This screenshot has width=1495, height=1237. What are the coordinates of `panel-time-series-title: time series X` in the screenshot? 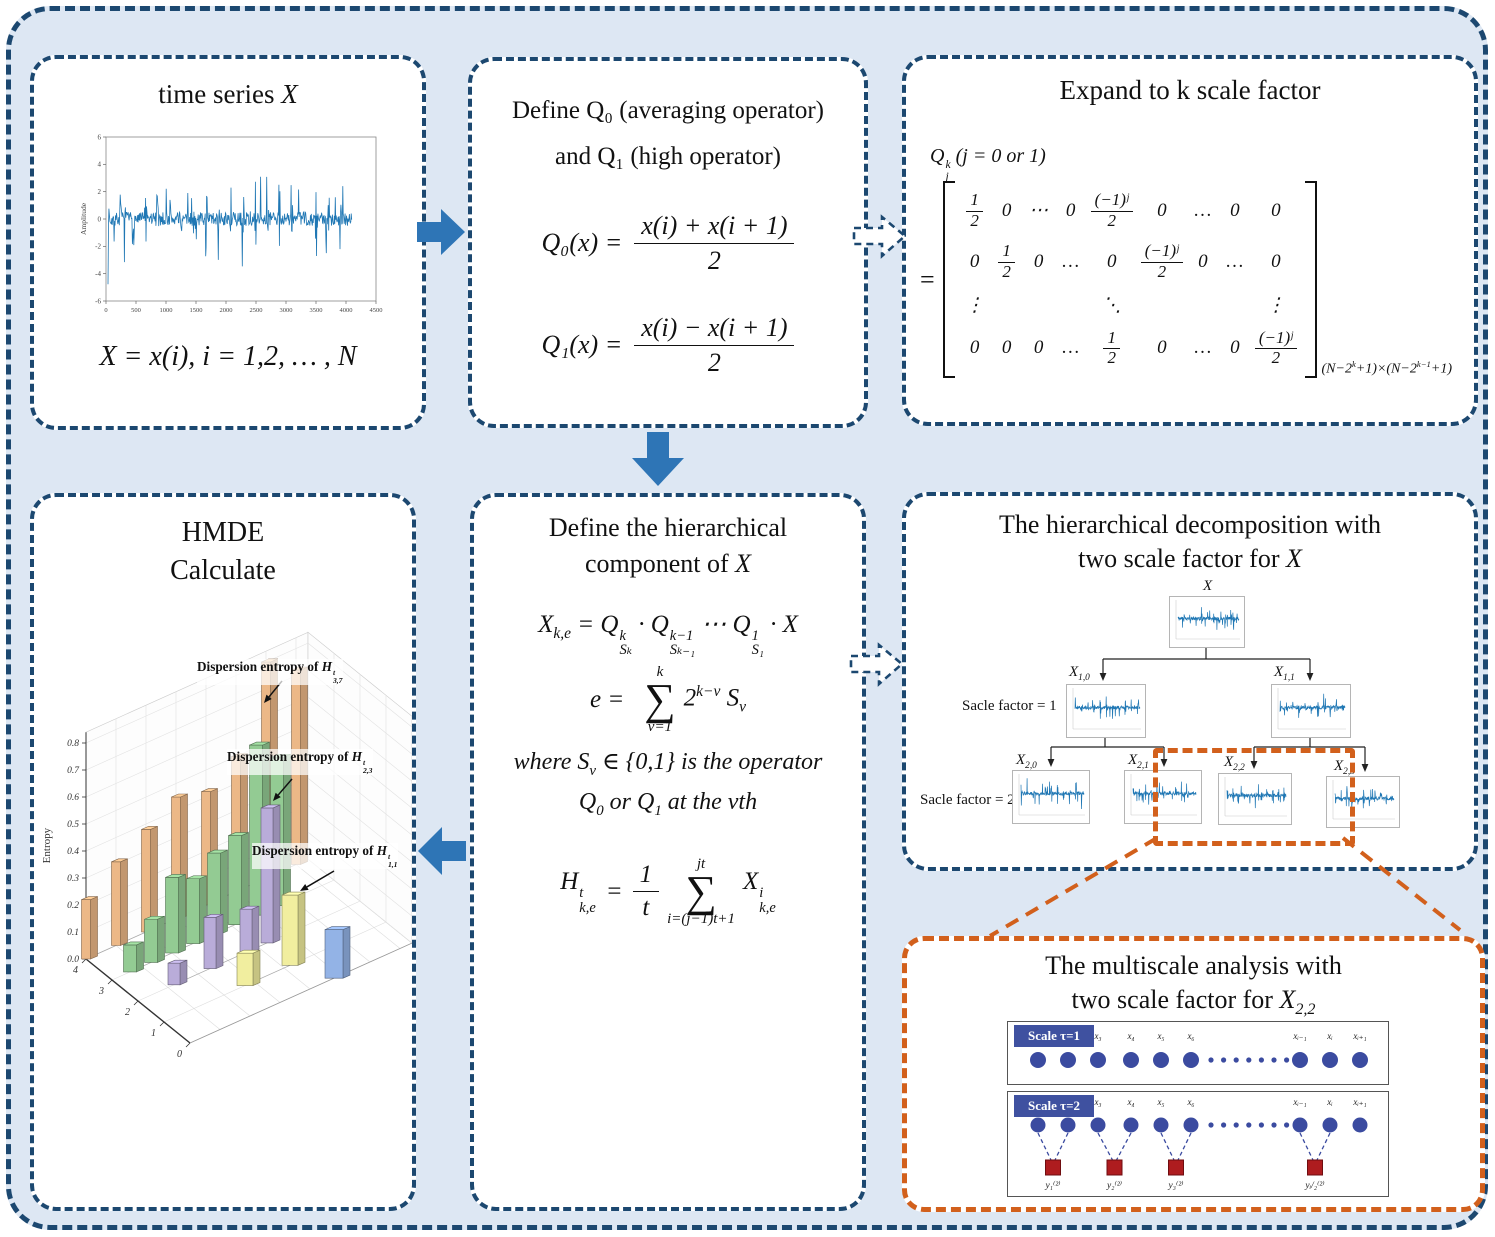 It's located at (228, 94).